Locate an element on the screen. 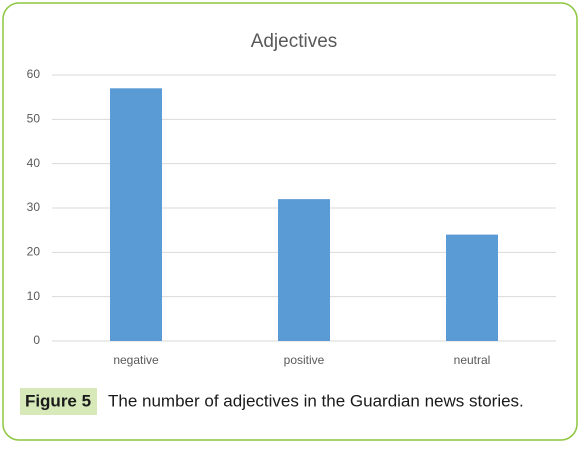 This screenshot has height=450, width=580. y-tick-label: 30 is located at coordinates (34, 207).